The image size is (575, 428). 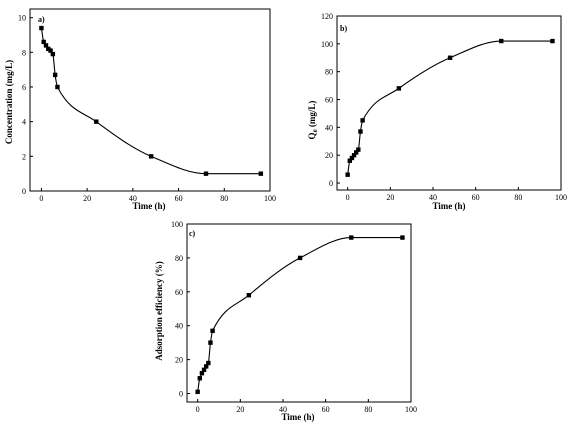 I want to click on panel-a-ylabel: Concentration (mg/L), so click(x=9, y=102).